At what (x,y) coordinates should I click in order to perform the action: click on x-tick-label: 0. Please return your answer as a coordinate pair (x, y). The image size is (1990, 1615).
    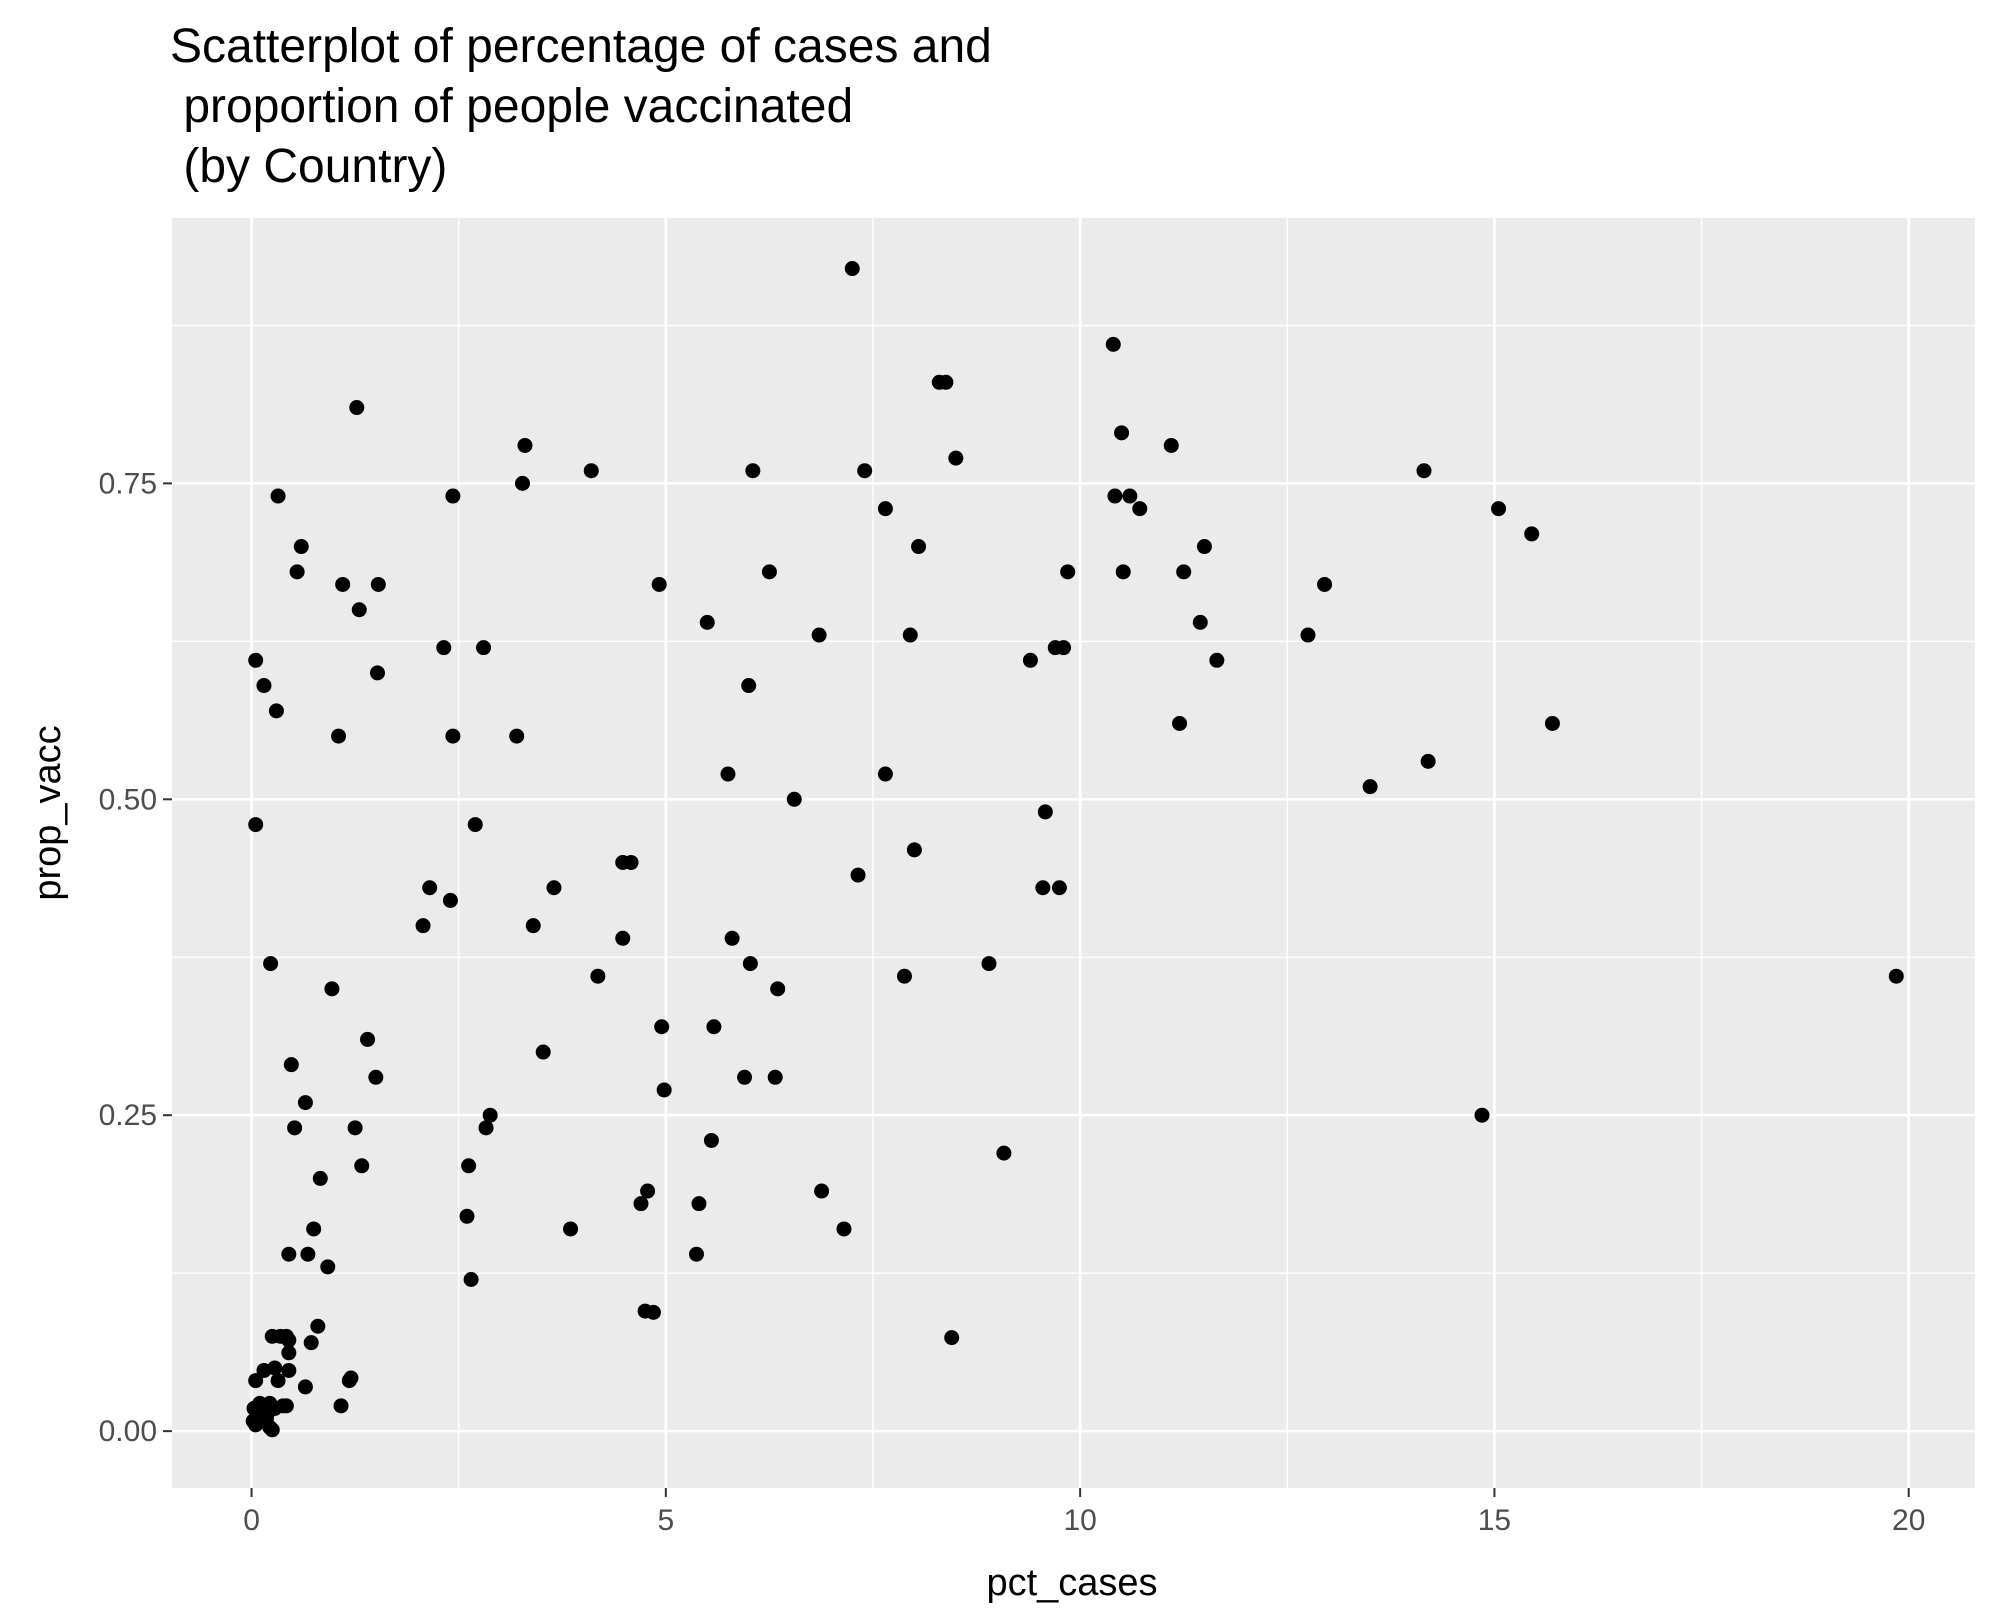
    Looking at the image, I should click on (251, 1520).